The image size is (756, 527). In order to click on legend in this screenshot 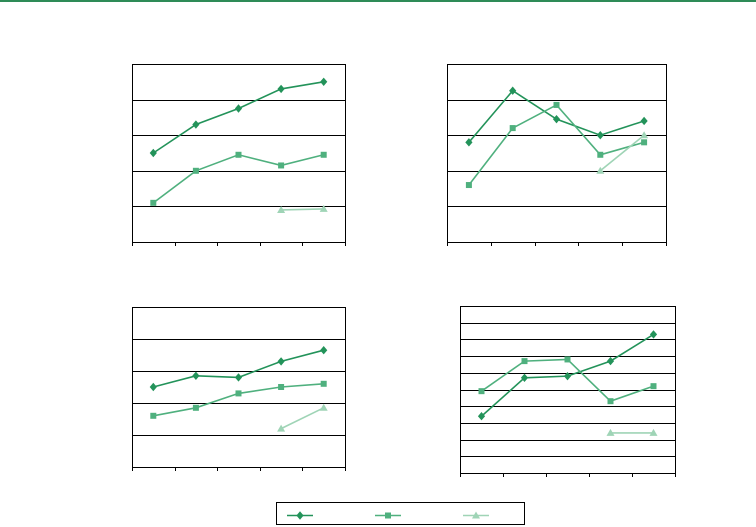, I will do `click(400, 513)`.